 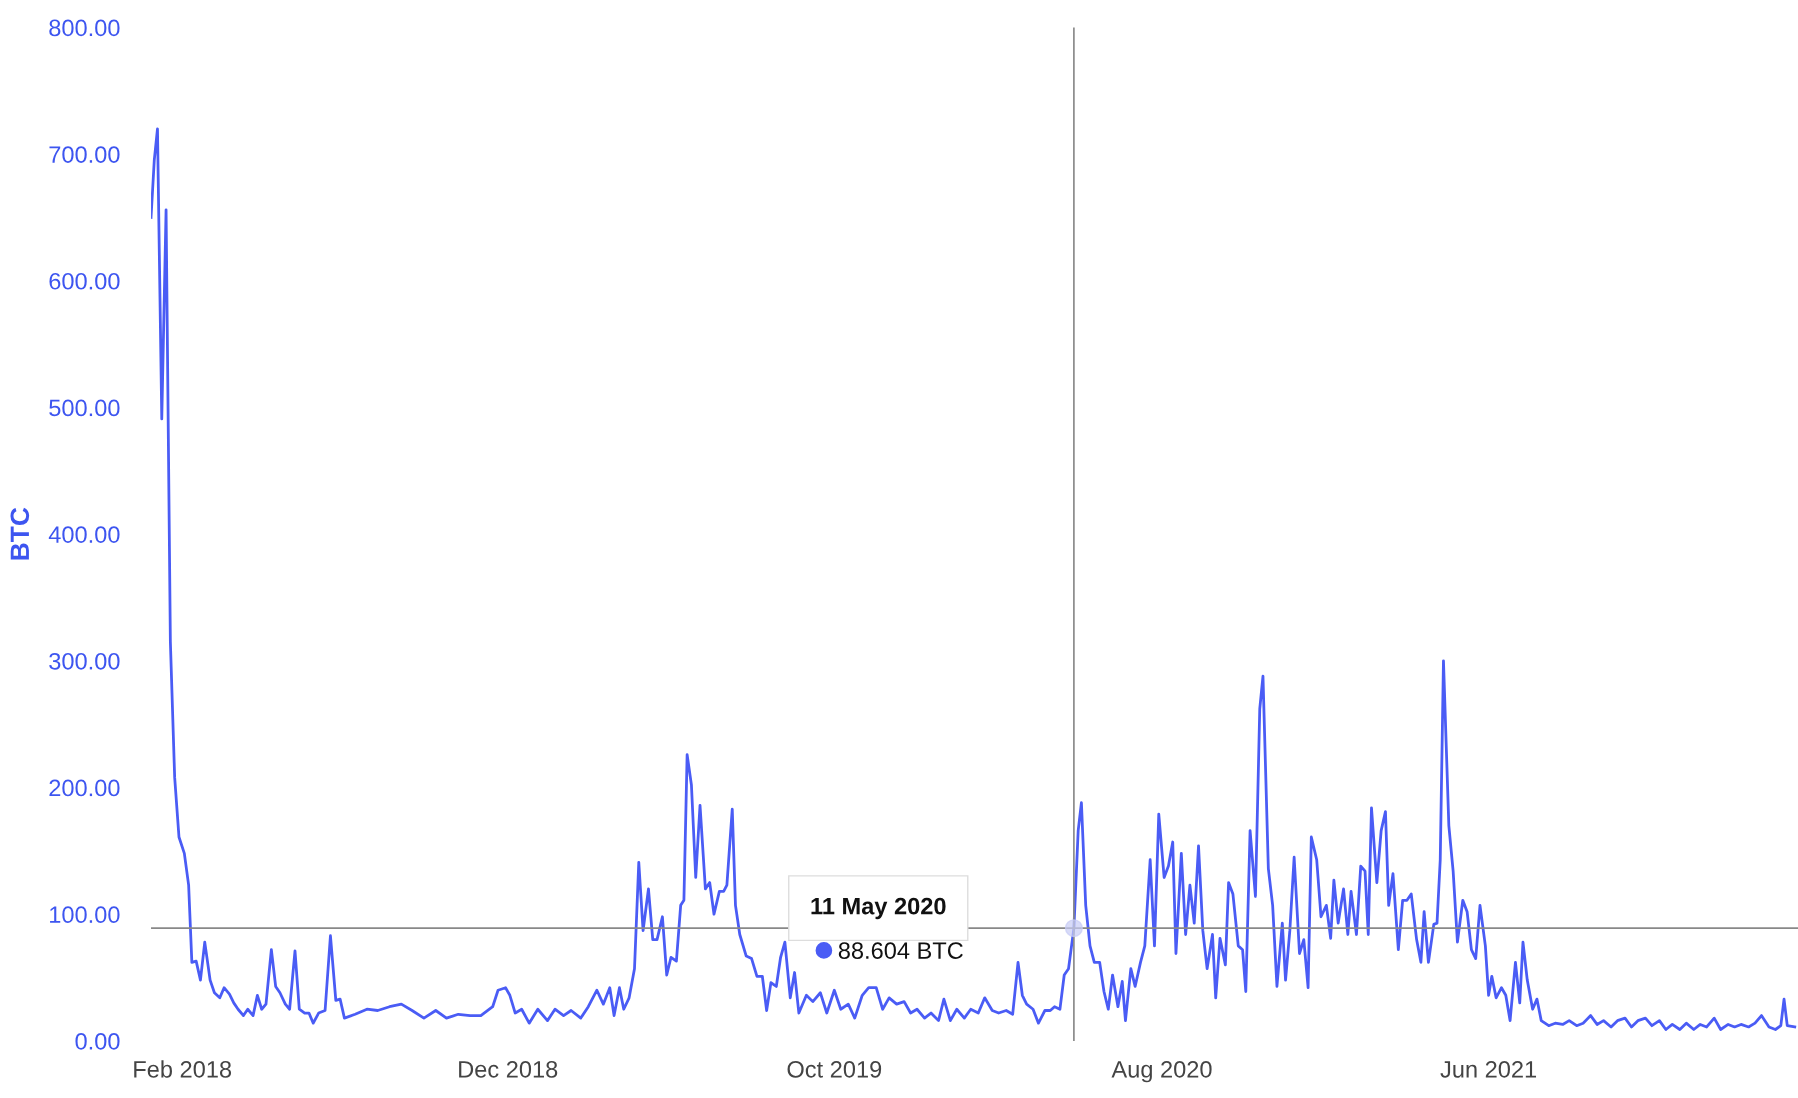 What do you see at coordinates (1161, 1071) in the screenshot?
I see `x-tick-label: Aug 2020` at bounding box center [1161, 1071].